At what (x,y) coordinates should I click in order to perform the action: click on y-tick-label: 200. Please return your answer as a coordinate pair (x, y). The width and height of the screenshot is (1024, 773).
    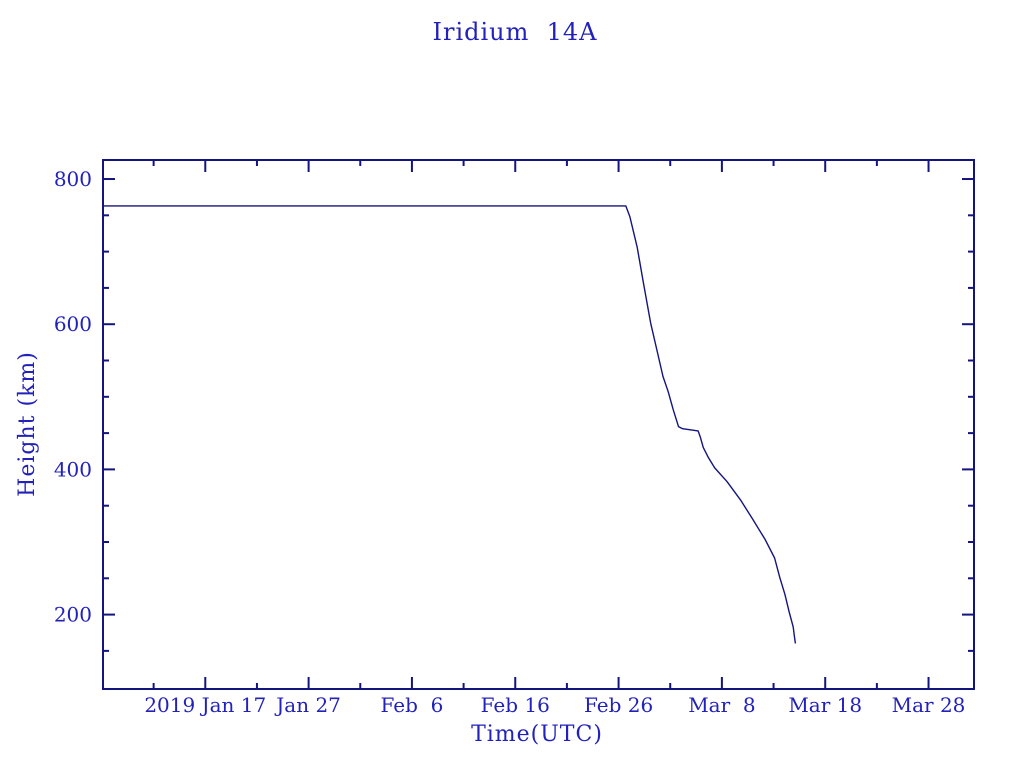
    Looking at the image, I should click on (73, 615).